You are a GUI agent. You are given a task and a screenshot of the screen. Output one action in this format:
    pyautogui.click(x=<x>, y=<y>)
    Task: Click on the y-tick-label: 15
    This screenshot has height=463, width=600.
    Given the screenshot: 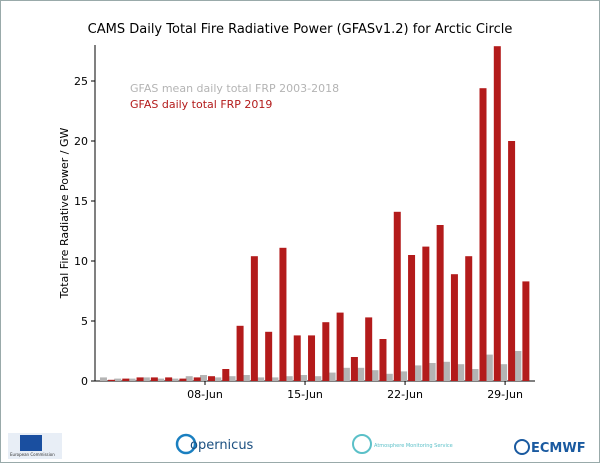 What is the action you would take?
    pyautogui.click(x=81, y=201)
    